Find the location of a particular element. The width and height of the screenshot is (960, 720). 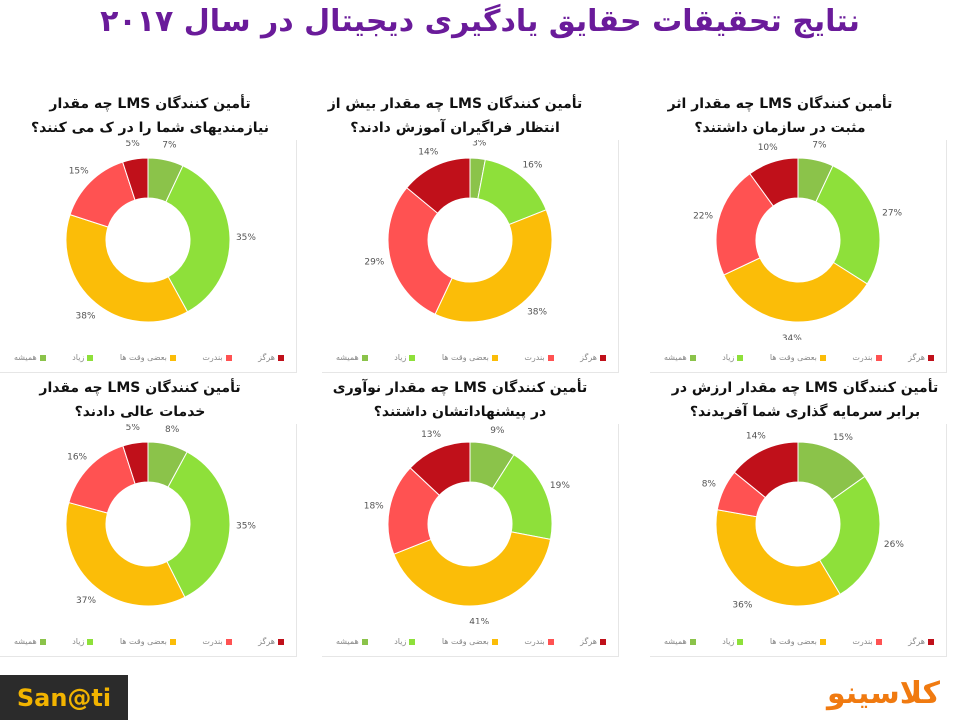

santi-logo: San@ti is located at coordinates (64, 697).